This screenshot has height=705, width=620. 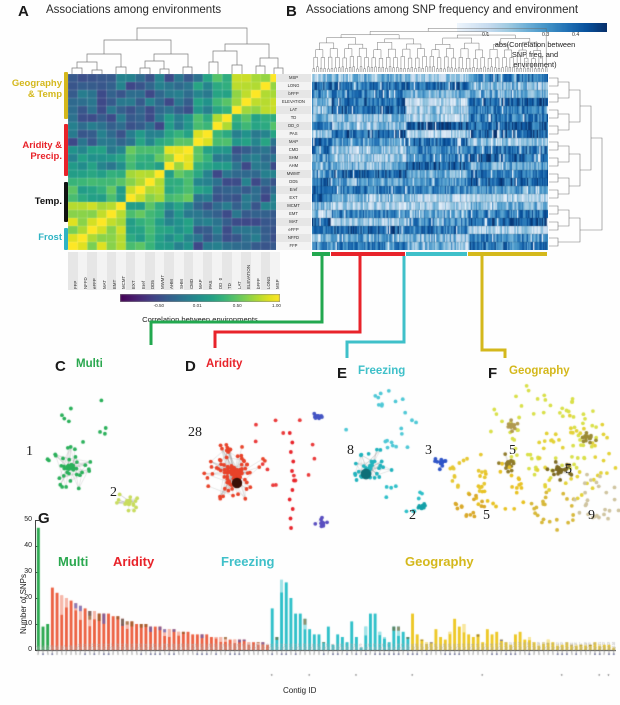 I want to click on panel-g-letter: G, so click(x=44, y=518).